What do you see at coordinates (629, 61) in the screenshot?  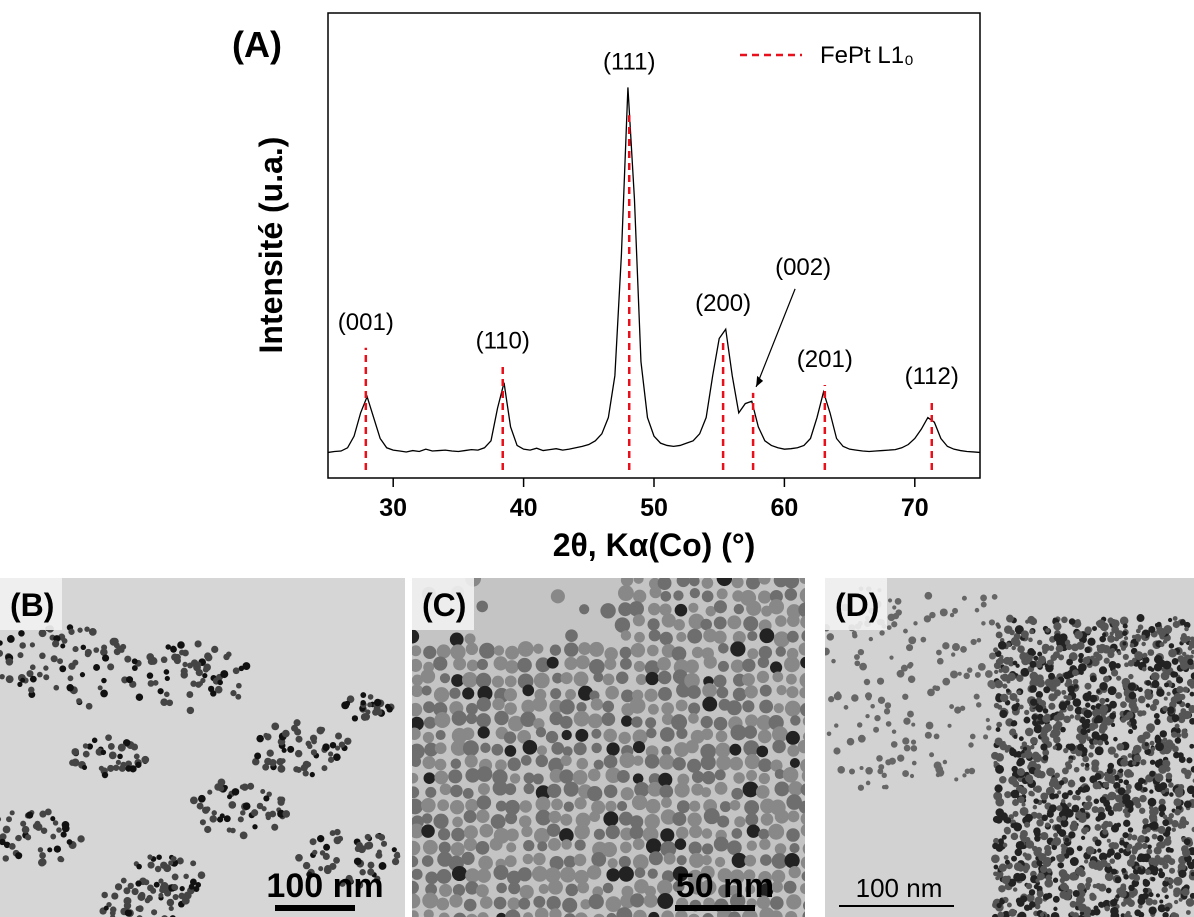 I see `peak-label: (111)` at bounding box center [629, 61].